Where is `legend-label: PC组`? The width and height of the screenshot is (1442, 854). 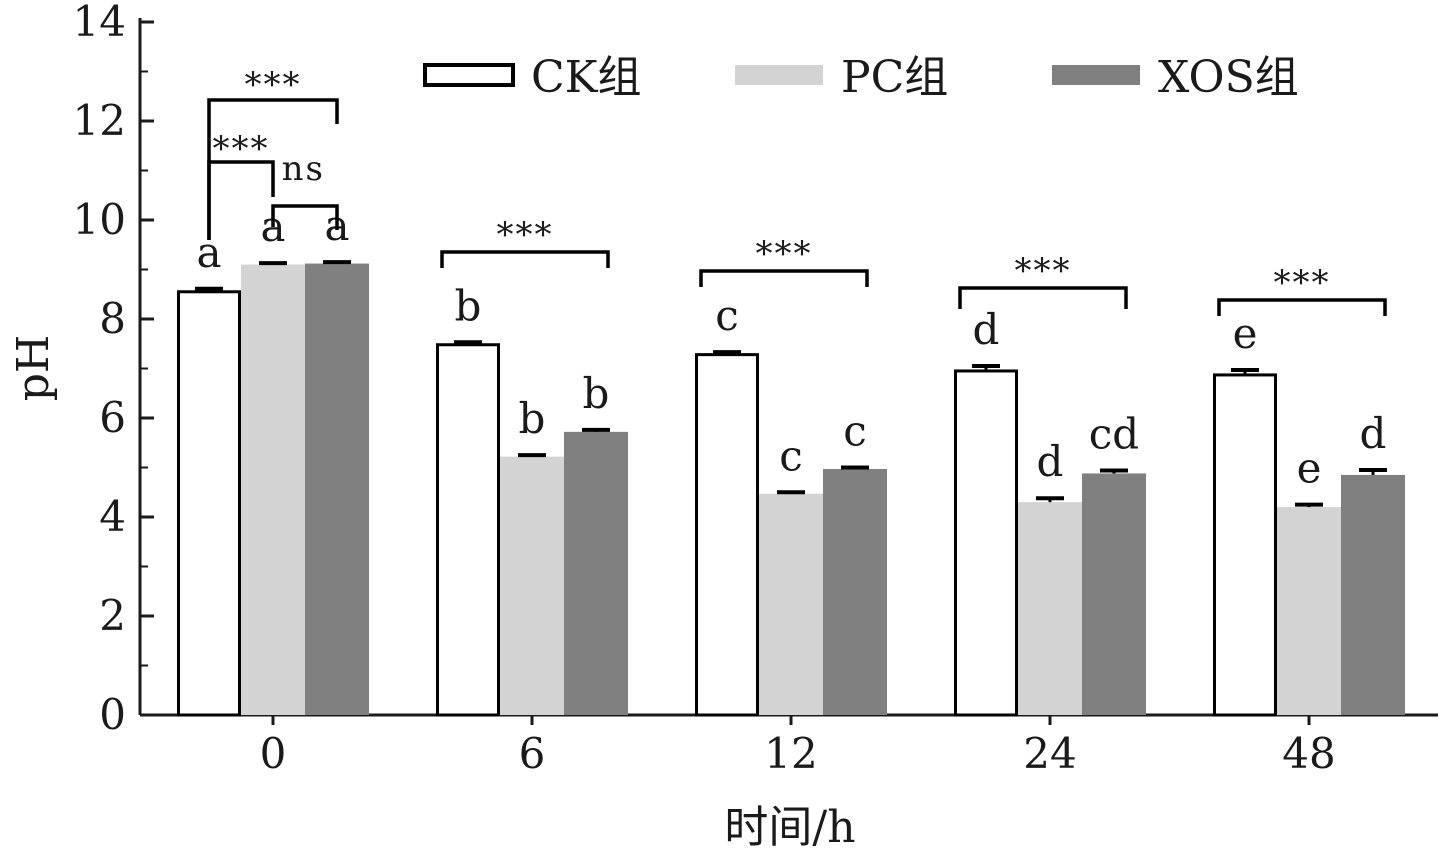 legend-label: PC组 is located at coordinates (894, 77).